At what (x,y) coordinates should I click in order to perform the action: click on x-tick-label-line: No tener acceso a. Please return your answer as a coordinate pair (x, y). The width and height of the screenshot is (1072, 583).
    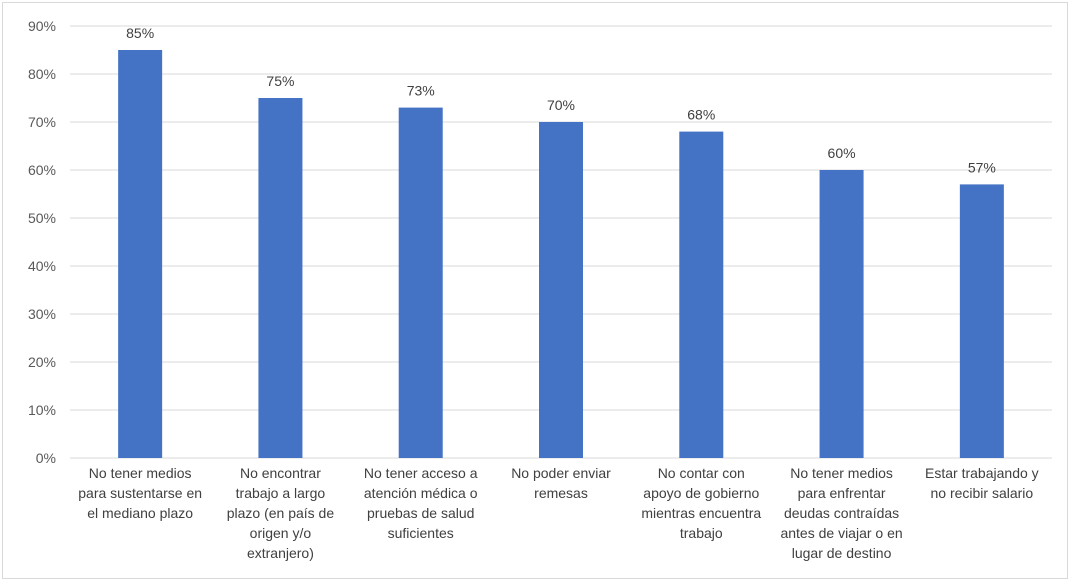
    Looking at the image, I should click on (421, 473).